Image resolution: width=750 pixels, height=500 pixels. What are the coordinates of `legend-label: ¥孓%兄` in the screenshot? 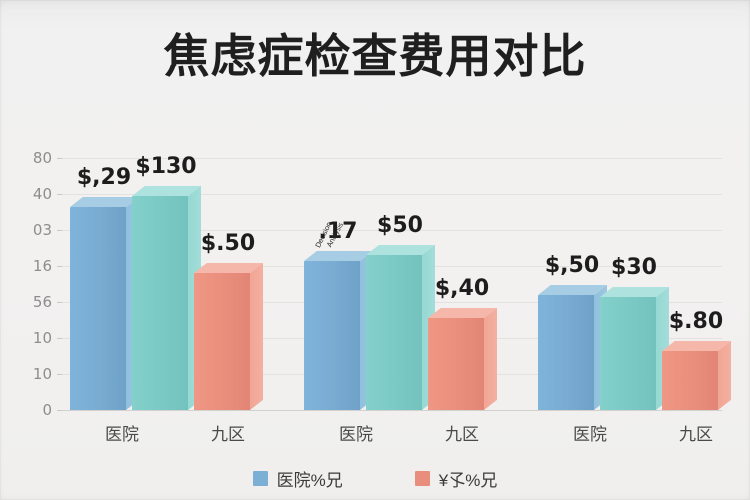 It's located at (468, 480).